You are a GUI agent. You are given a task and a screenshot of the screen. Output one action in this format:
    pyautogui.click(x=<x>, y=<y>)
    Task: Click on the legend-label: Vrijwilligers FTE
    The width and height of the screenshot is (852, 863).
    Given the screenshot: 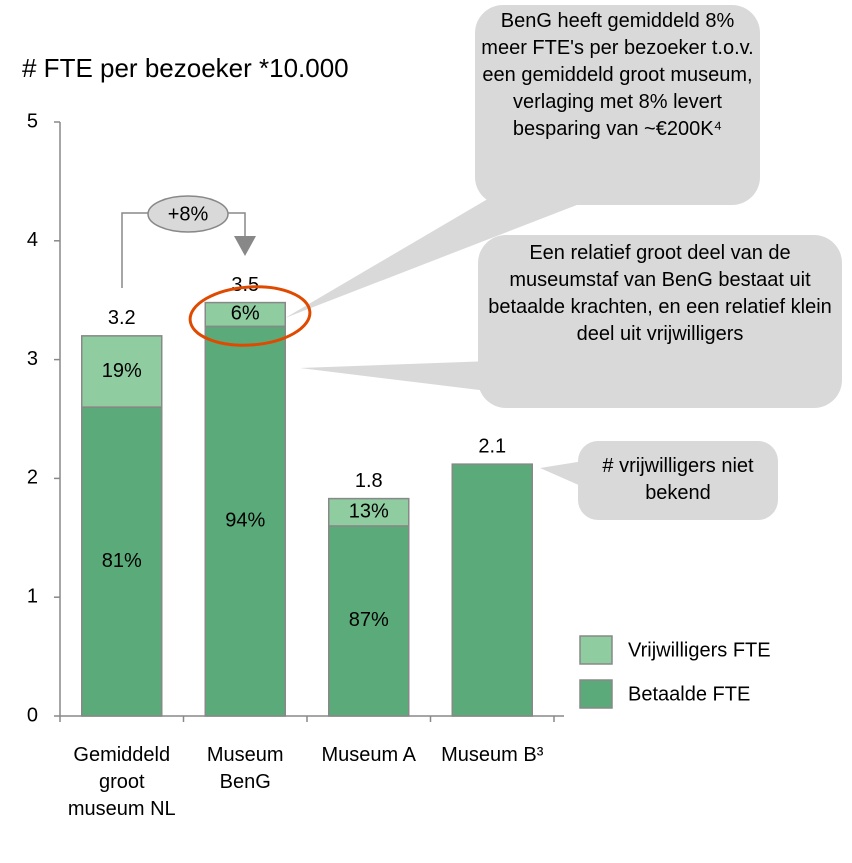 What is the action you would take?
    pyautogui.click(x=699, y=650)
    